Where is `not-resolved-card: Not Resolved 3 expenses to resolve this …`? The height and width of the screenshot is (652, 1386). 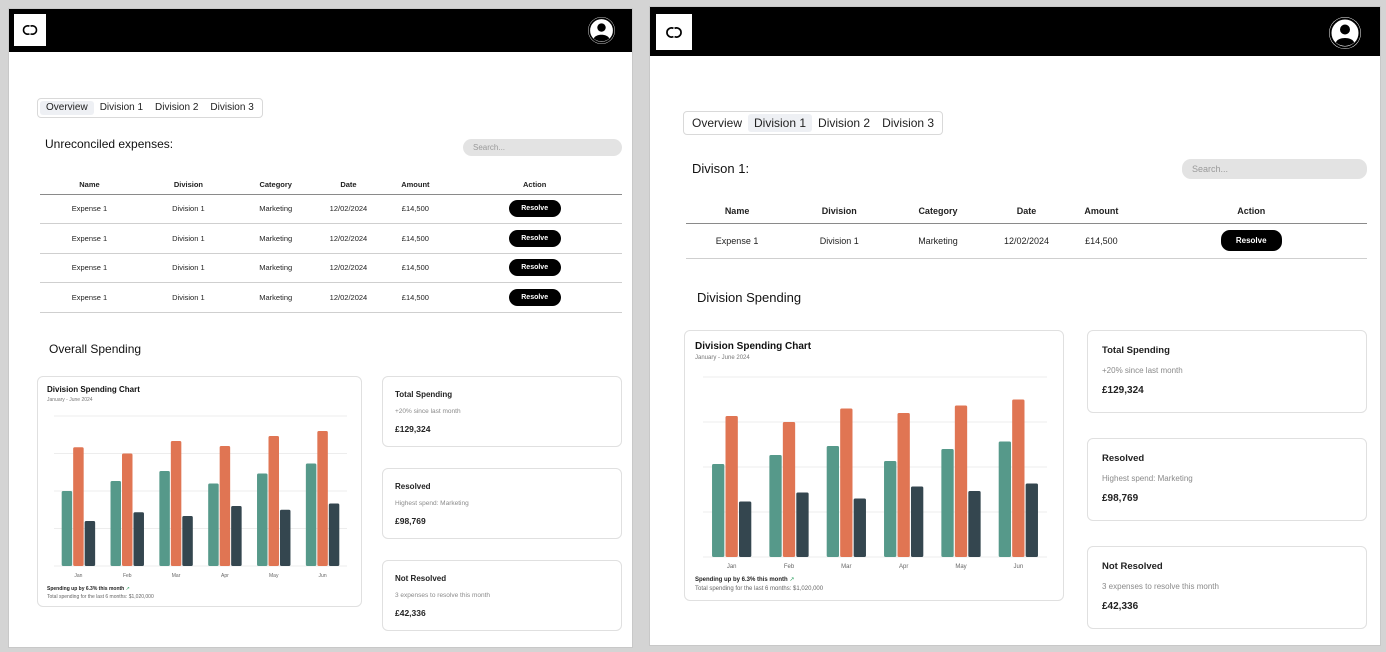
not-resolved-card: Not Resolved 3 expenses to resolve this … is located at coordinates (502, 595).